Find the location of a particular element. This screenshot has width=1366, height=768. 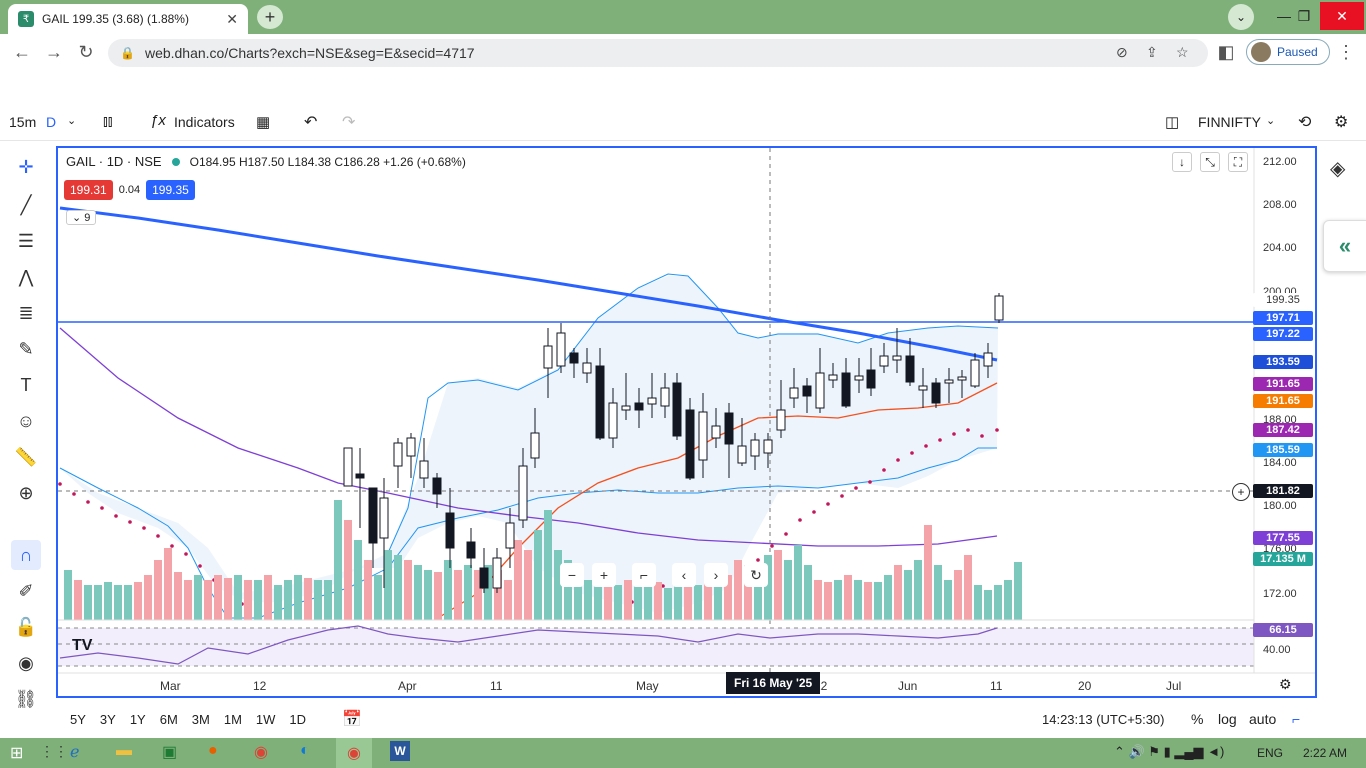

interval-d-button: D is located at coordinates (51, 122).